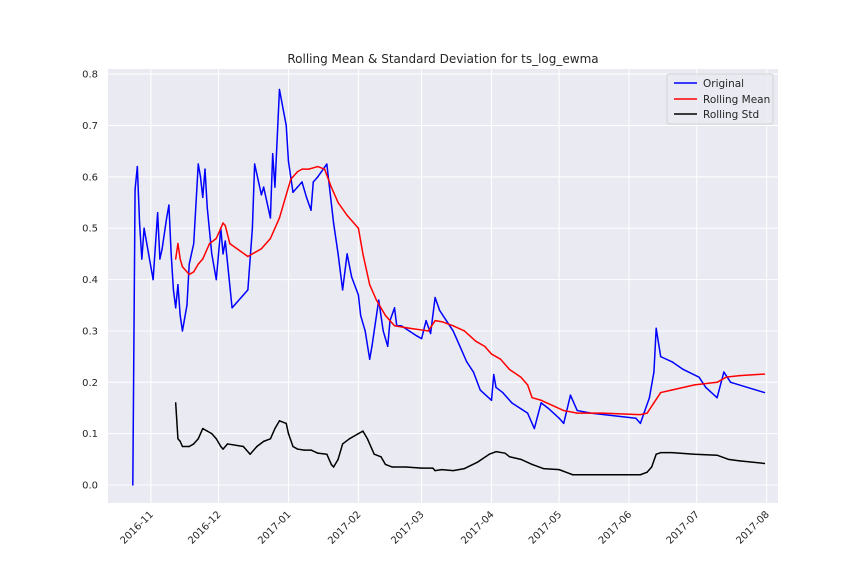 This screenshot has height=576, width=864. I want to click on x-tick-label: 2016-11, so click(137, 527).